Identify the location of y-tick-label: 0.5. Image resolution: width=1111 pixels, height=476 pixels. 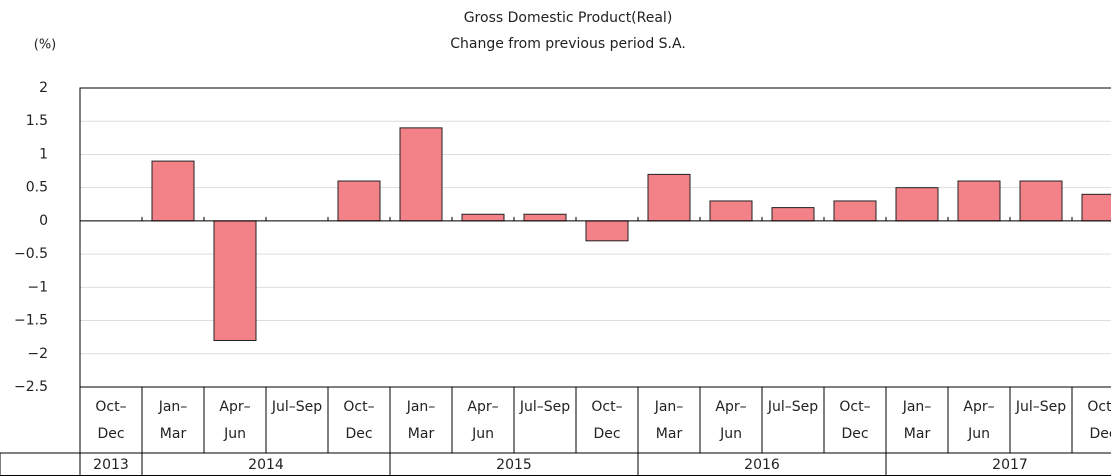
(37, 188).